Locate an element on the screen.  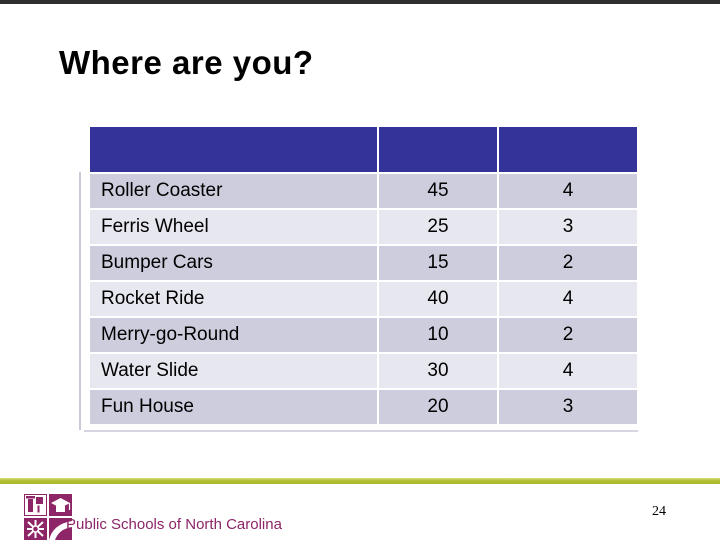
table-cell-ride: Water Slide is located at coordinates (233, 371).